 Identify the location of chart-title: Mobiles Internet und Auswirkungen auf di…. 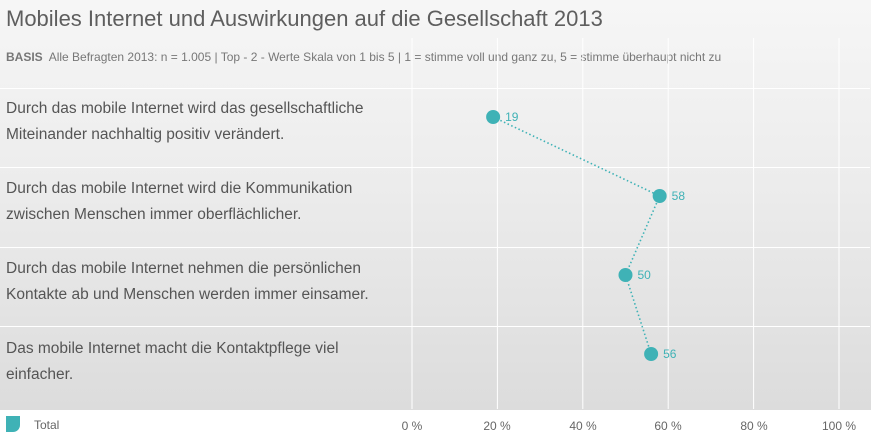
(304, 18).